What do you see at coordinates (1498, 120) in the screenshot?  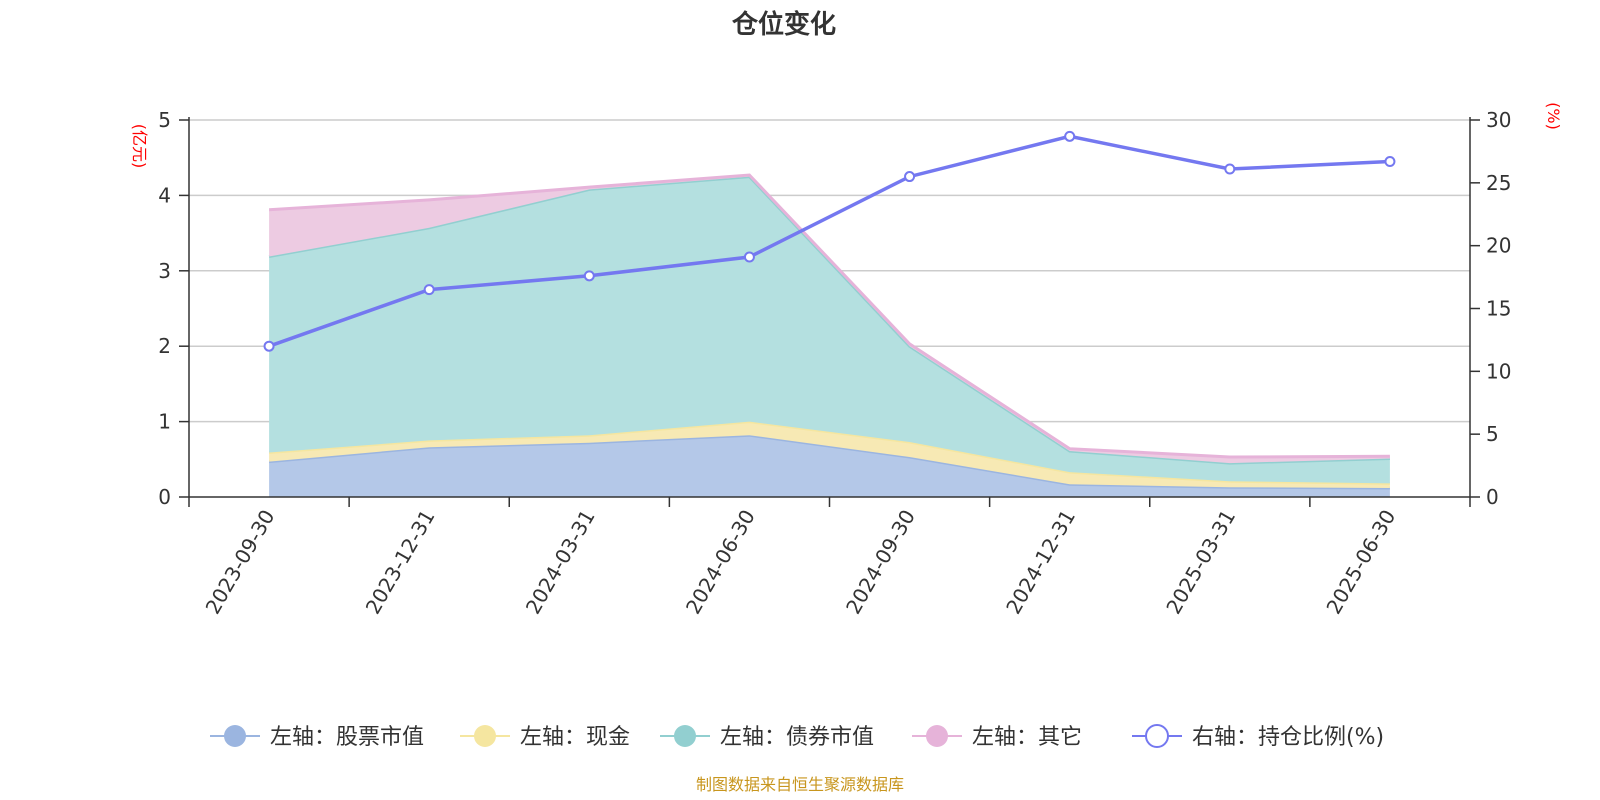 I see `right-axis-tick-label: 30` at bounding box center [1498, 120].